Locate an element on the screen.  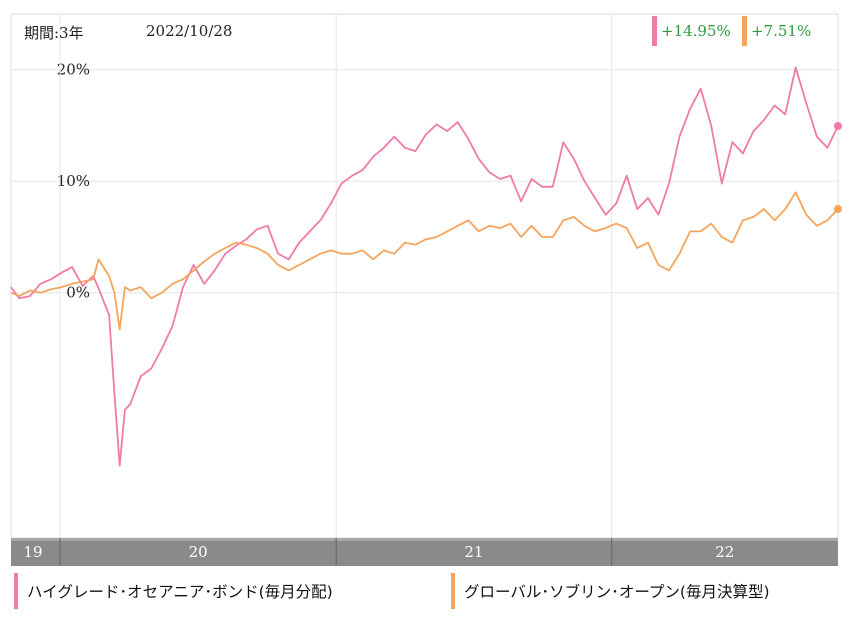
x-axis-band is located at coordinates (424, 552).